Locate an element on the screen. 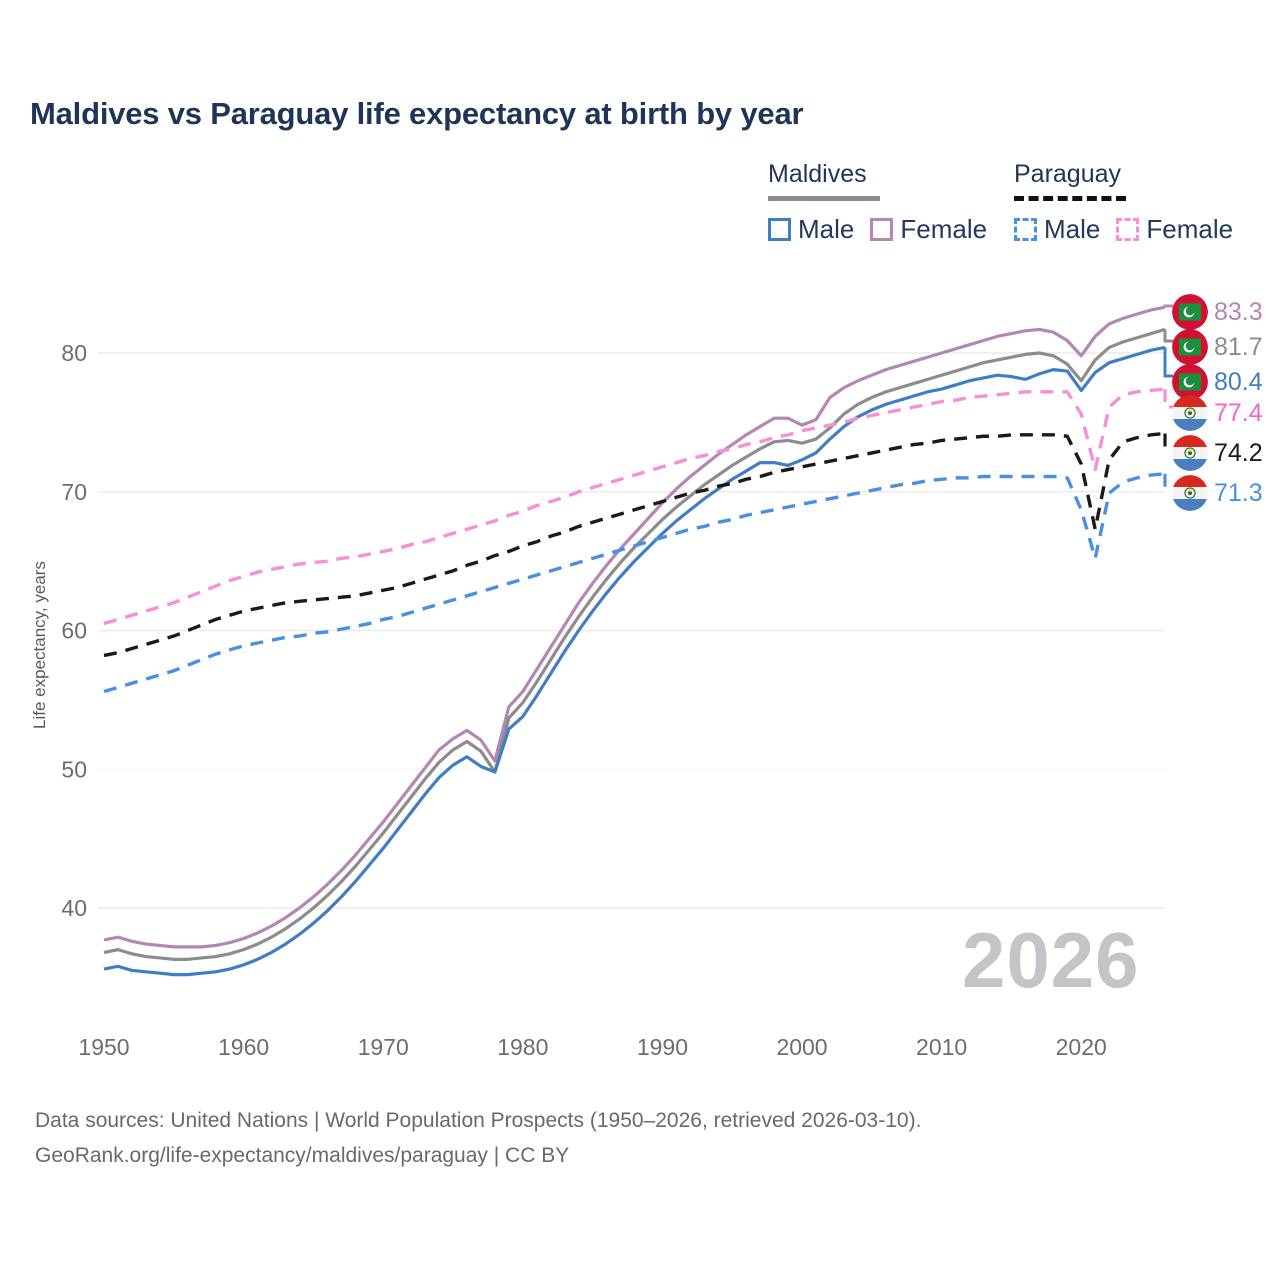 The image size is (1280, 1280). legend-item-paraguay-male: Male is located at coordinates (1057, 229).